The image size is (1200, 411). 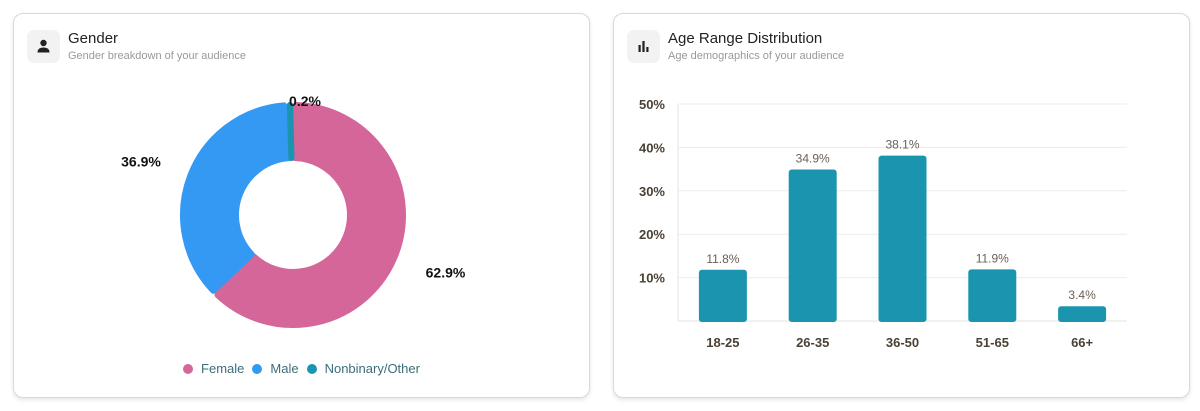 What do you see at coordinates (902, 145) in the screenshot?
I see `bar-value-label: 38.1%` at bounding box center [902, 145].